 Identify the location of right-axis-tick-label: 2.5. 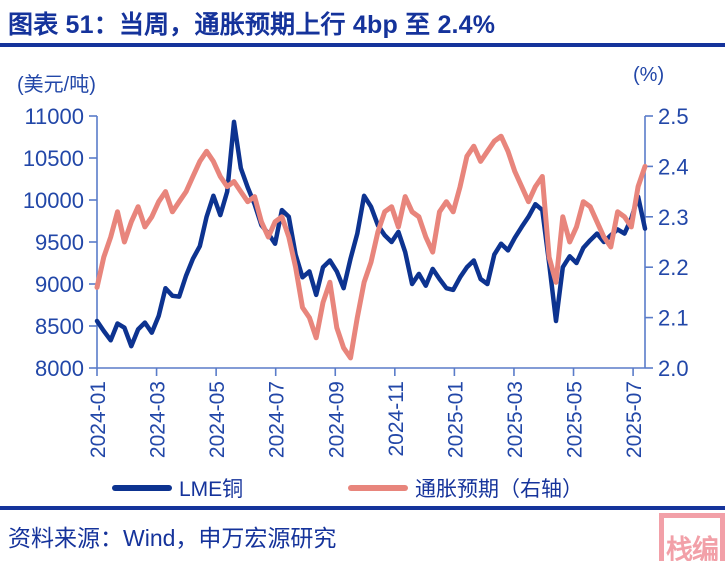
(673, 116).